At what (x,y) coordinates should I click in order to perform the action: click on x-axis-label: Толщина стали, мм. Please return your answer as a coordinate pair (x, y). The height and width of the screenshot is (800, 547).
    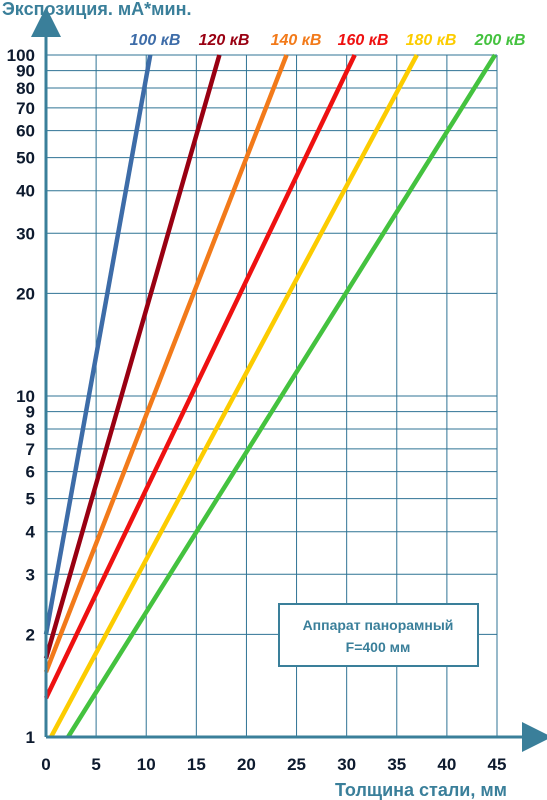
    Looking at the image, I should click on (421, 790).